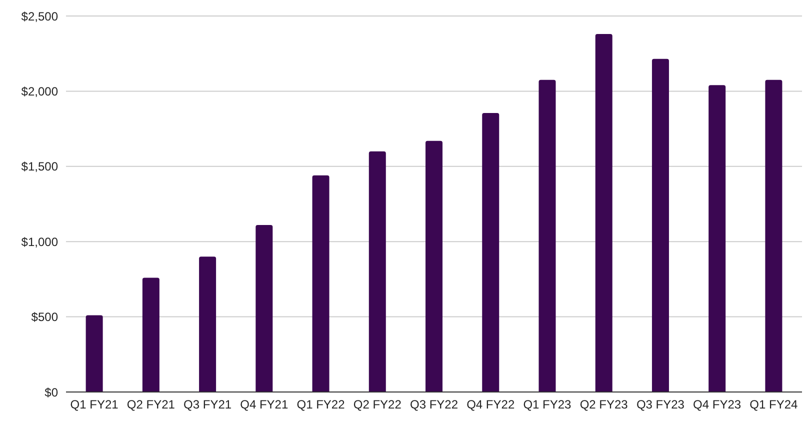 The image size is (804, 422). I want to click on x-tick-label: Q2 FY23, so click(604, 405).